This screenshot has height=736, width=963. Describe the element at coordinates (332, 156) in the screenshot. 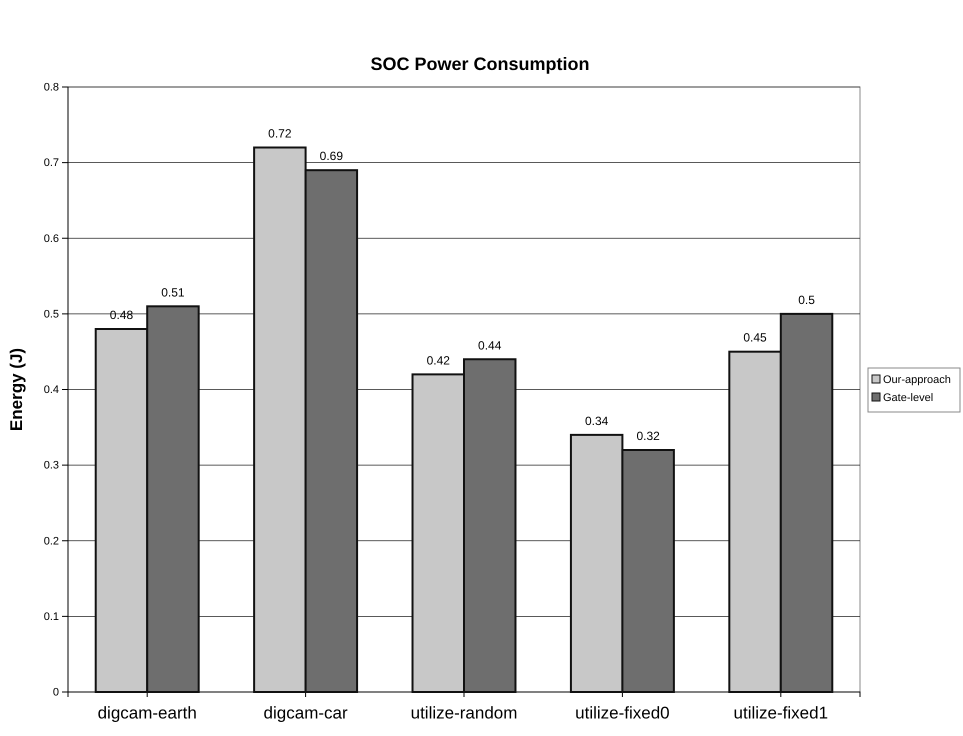

I see `data-label: 0.69` at that location.